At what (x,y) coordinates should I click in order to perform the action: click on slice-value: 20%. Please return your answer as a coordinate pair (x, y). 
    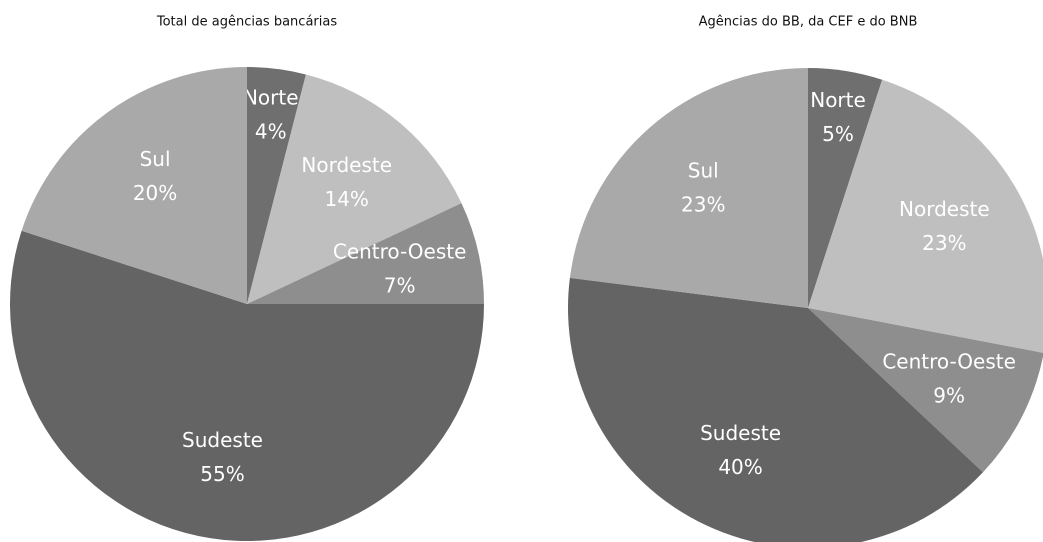
    Looking at the image, I should click on (155, 193).